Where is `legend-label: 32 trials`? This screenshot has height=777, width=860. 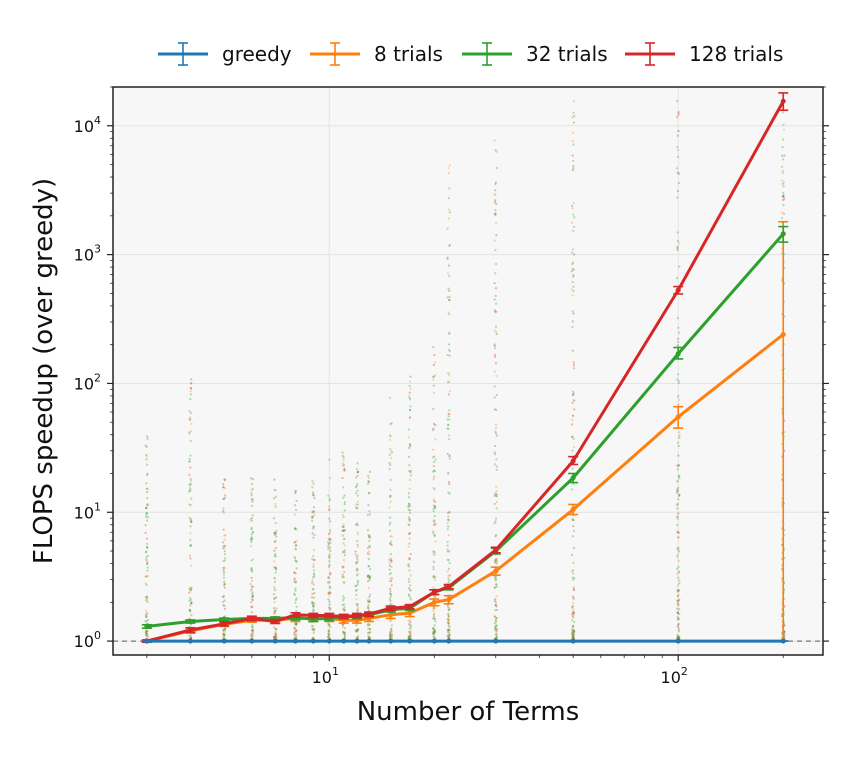
legend-label: 32 trials is located at coordinates (567, 54).